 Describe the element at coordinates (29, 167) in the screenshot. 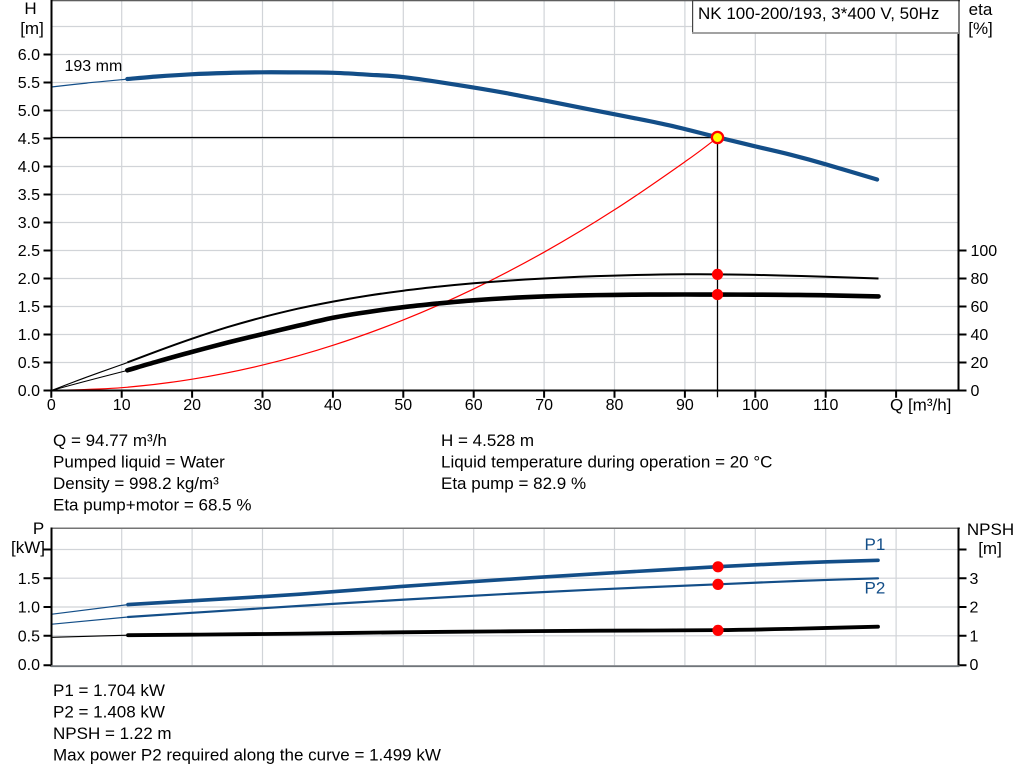

I see `svg-text: 4.0` at that location.